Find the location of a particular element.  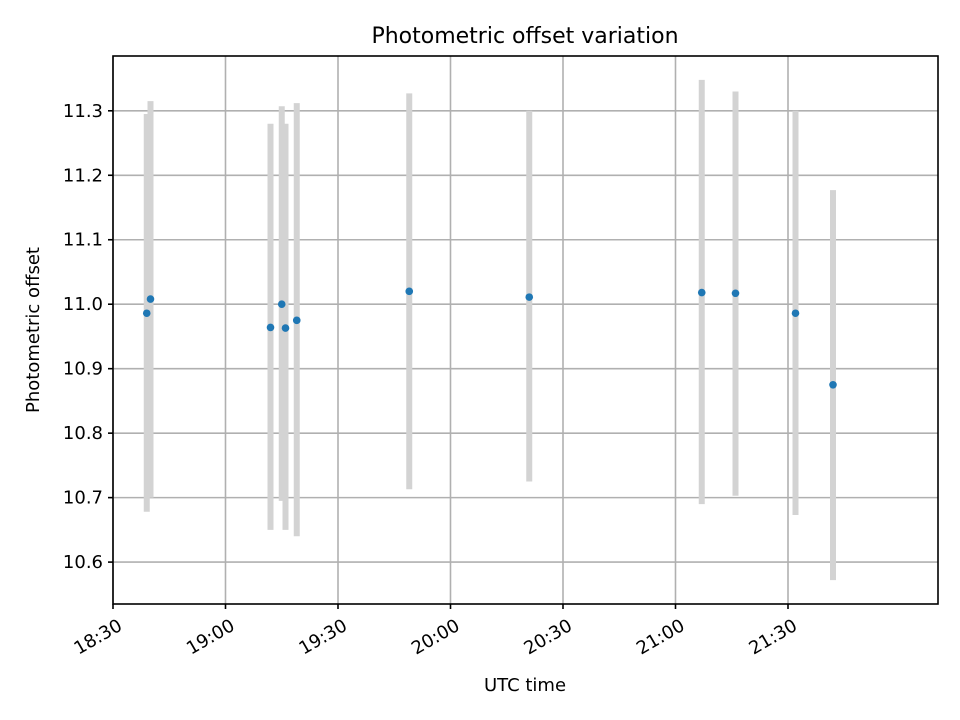

y-tick-label: 10.8 is located at coordinates (83, 433).